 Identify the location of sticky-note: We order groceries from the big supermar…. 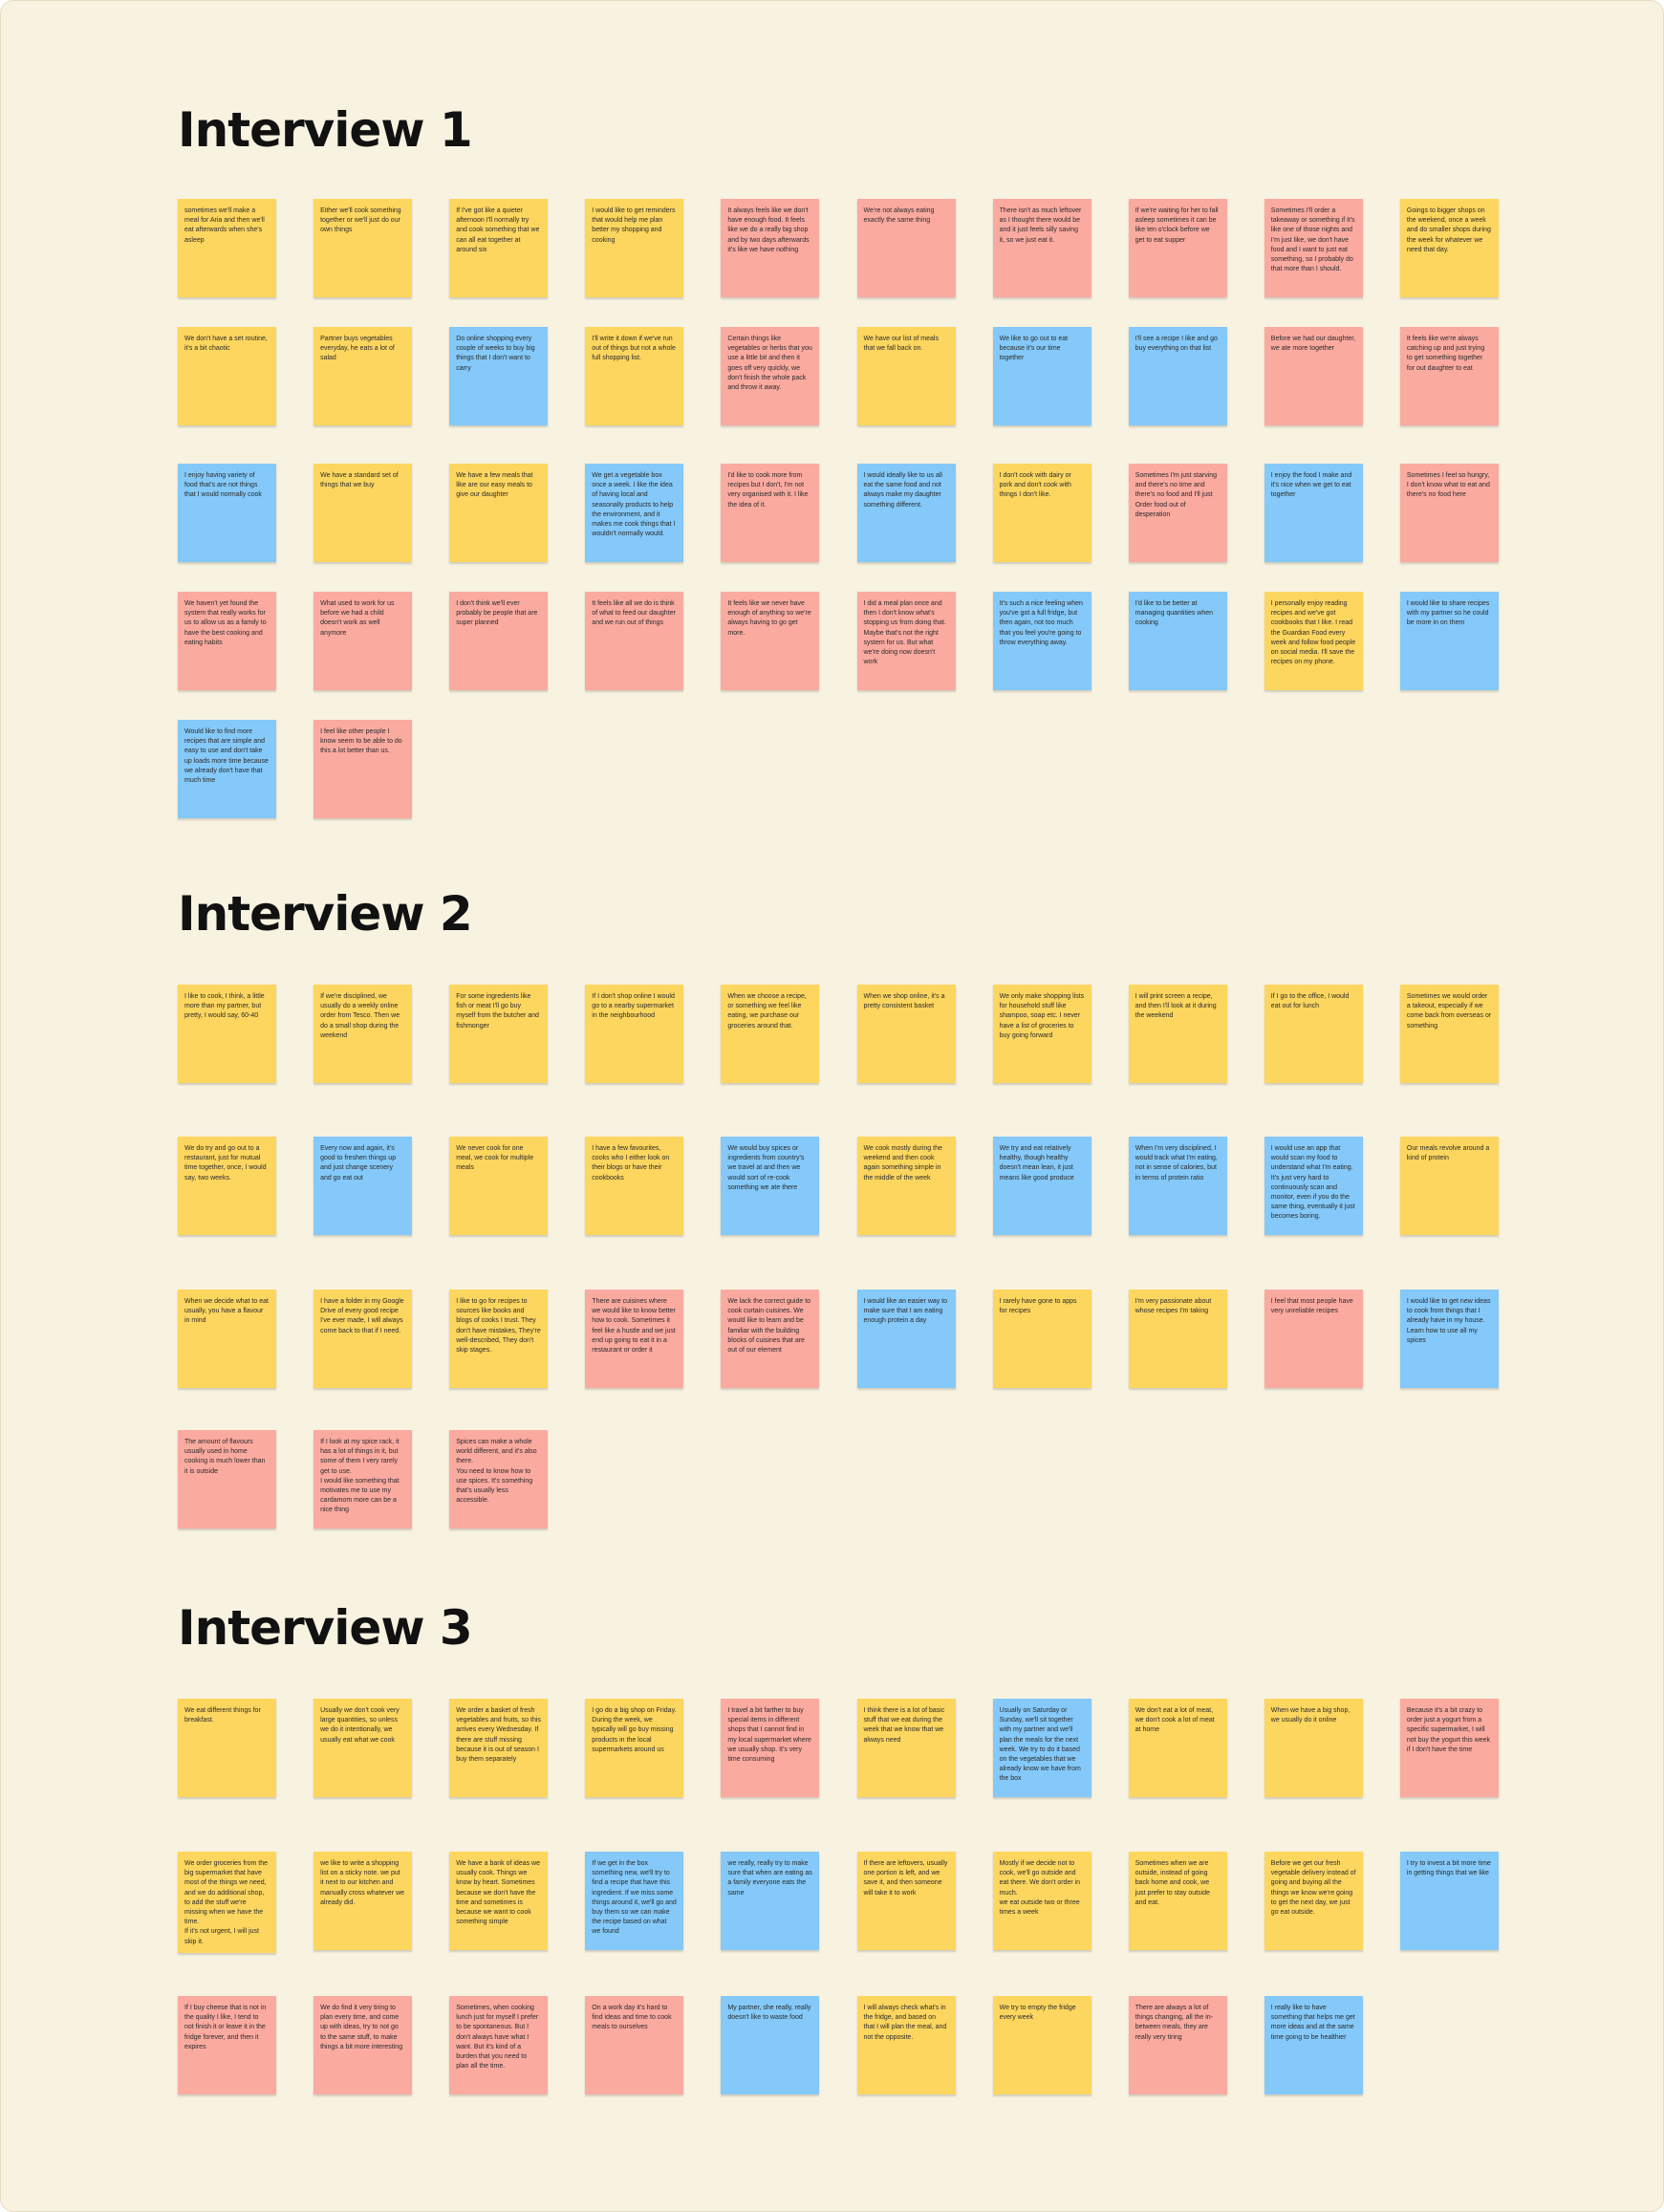
(227, 1902).